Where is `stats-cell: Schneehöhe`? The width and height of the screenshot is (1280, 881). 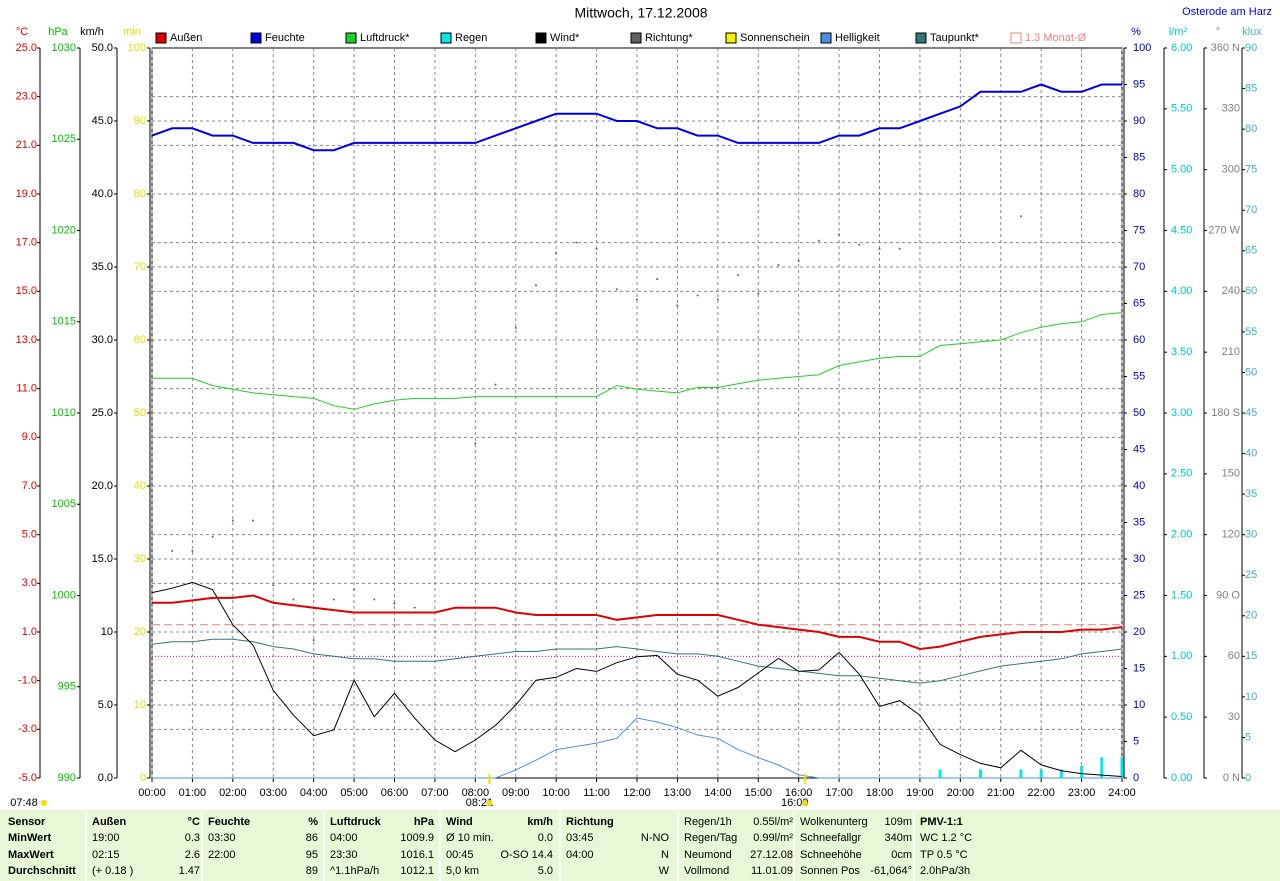
stats-cell: Schneehöhe is located at coordinates (831, 855).